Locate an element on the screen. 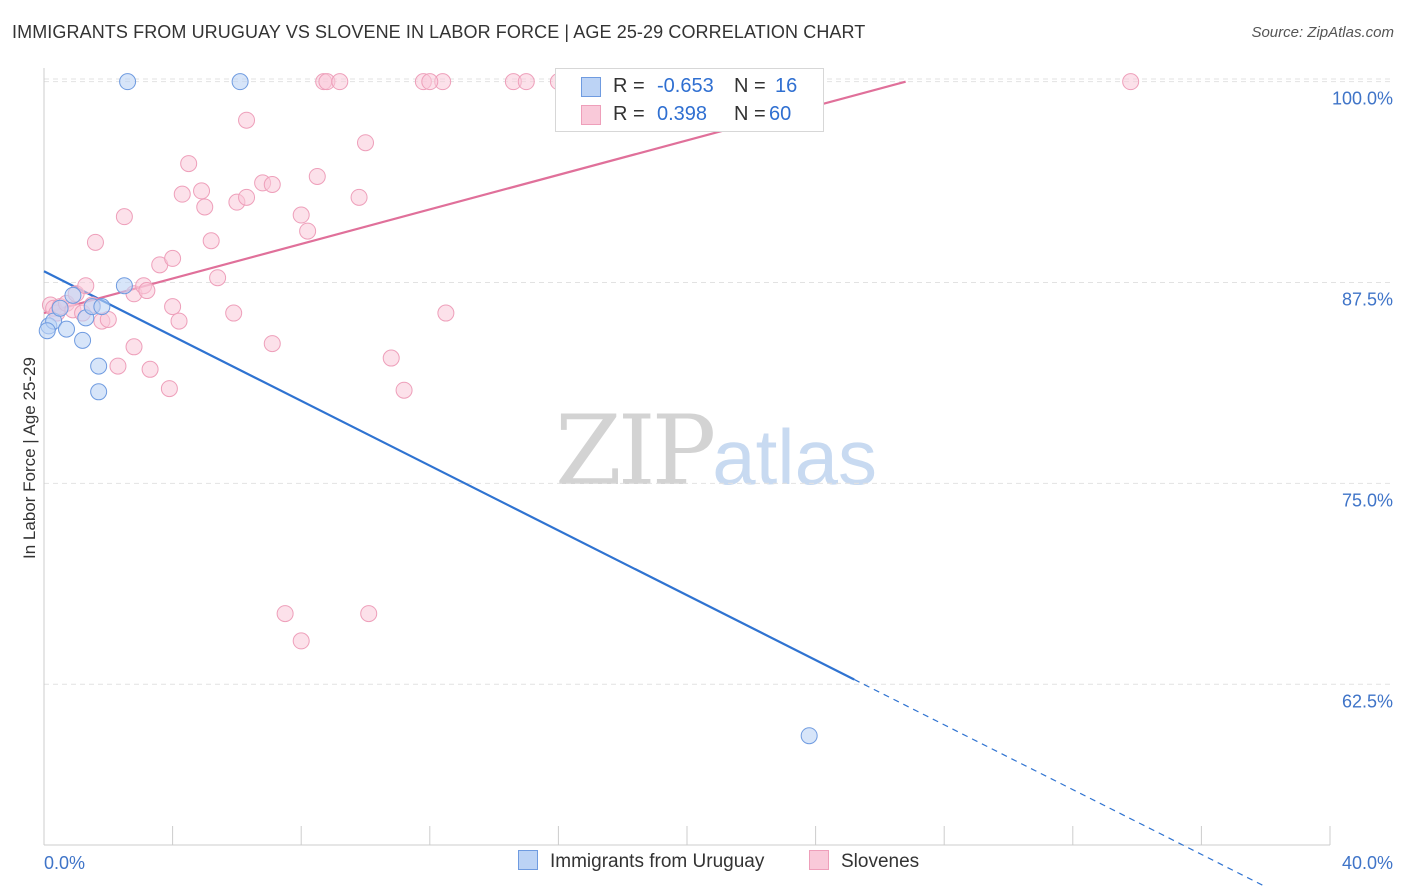  legend-item-uruguay: Immigrants from Uruguay is located at coordinates (641, 861).